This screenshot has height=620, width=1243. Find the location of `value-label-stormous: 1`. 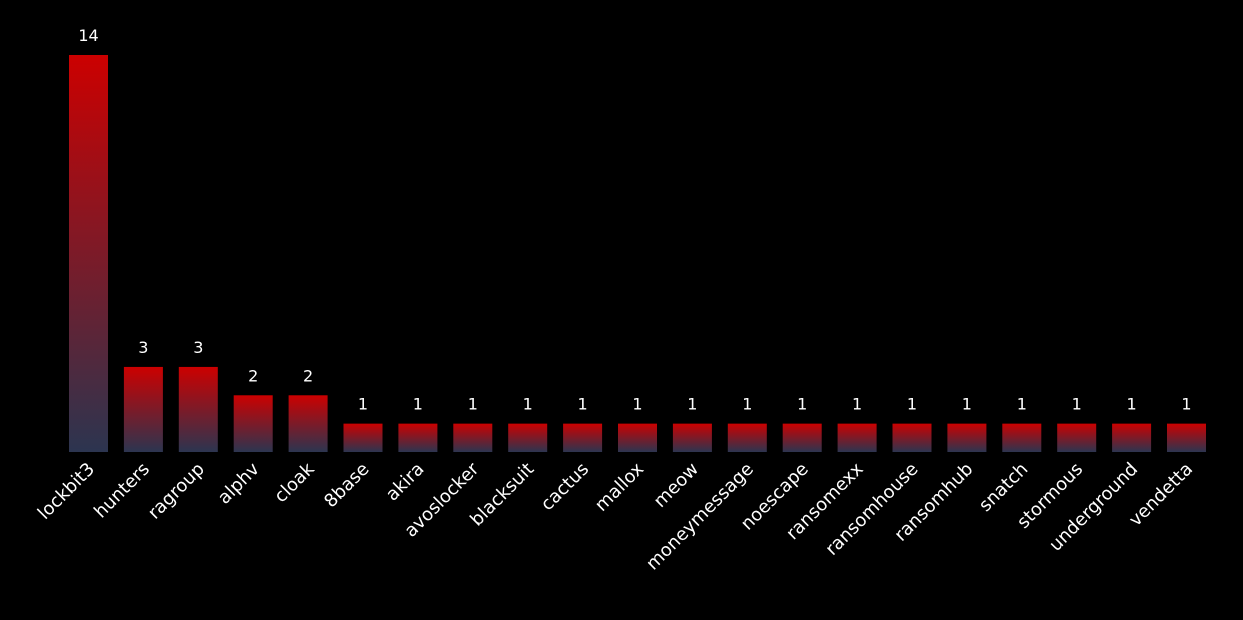

value-label-stormous: 1 is located at coordinates (1077, 404).